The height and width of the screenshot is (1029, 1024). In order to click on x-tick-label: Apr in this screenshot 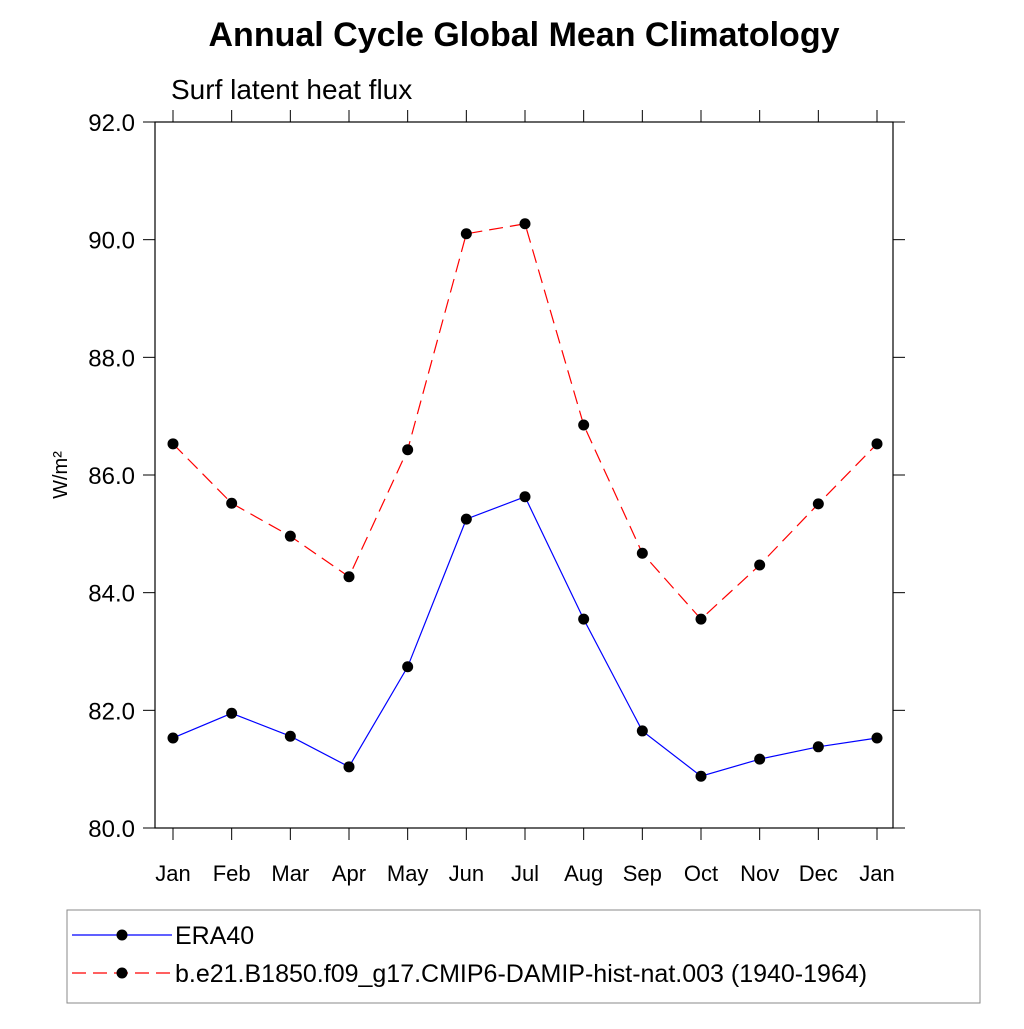, I will do `click(349, 873)`.